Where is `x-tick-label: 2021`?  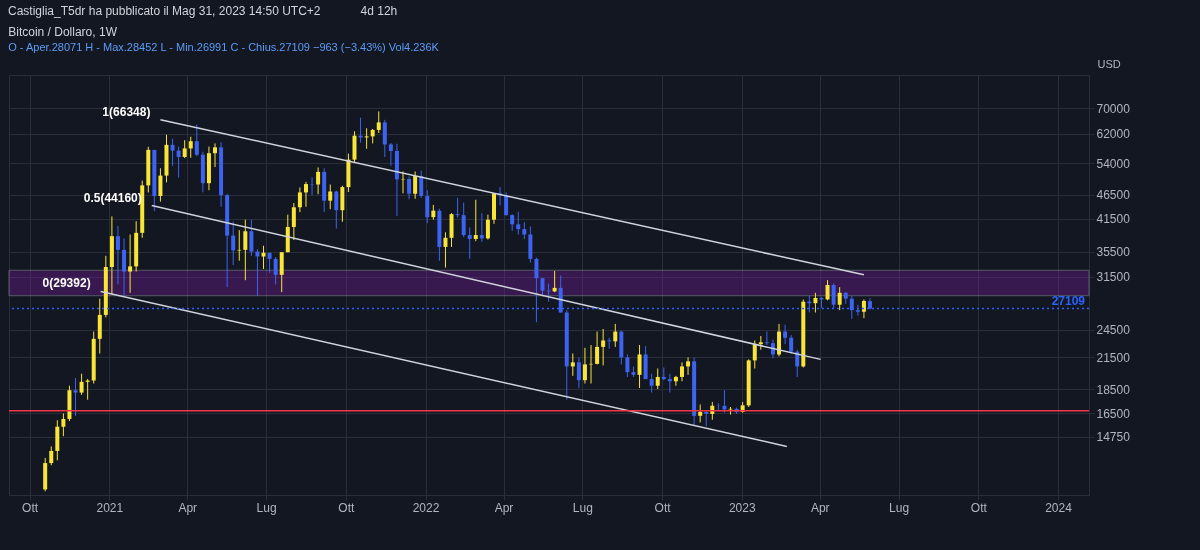
x-tick-label: 2021 is located at coordinates (110, 507).